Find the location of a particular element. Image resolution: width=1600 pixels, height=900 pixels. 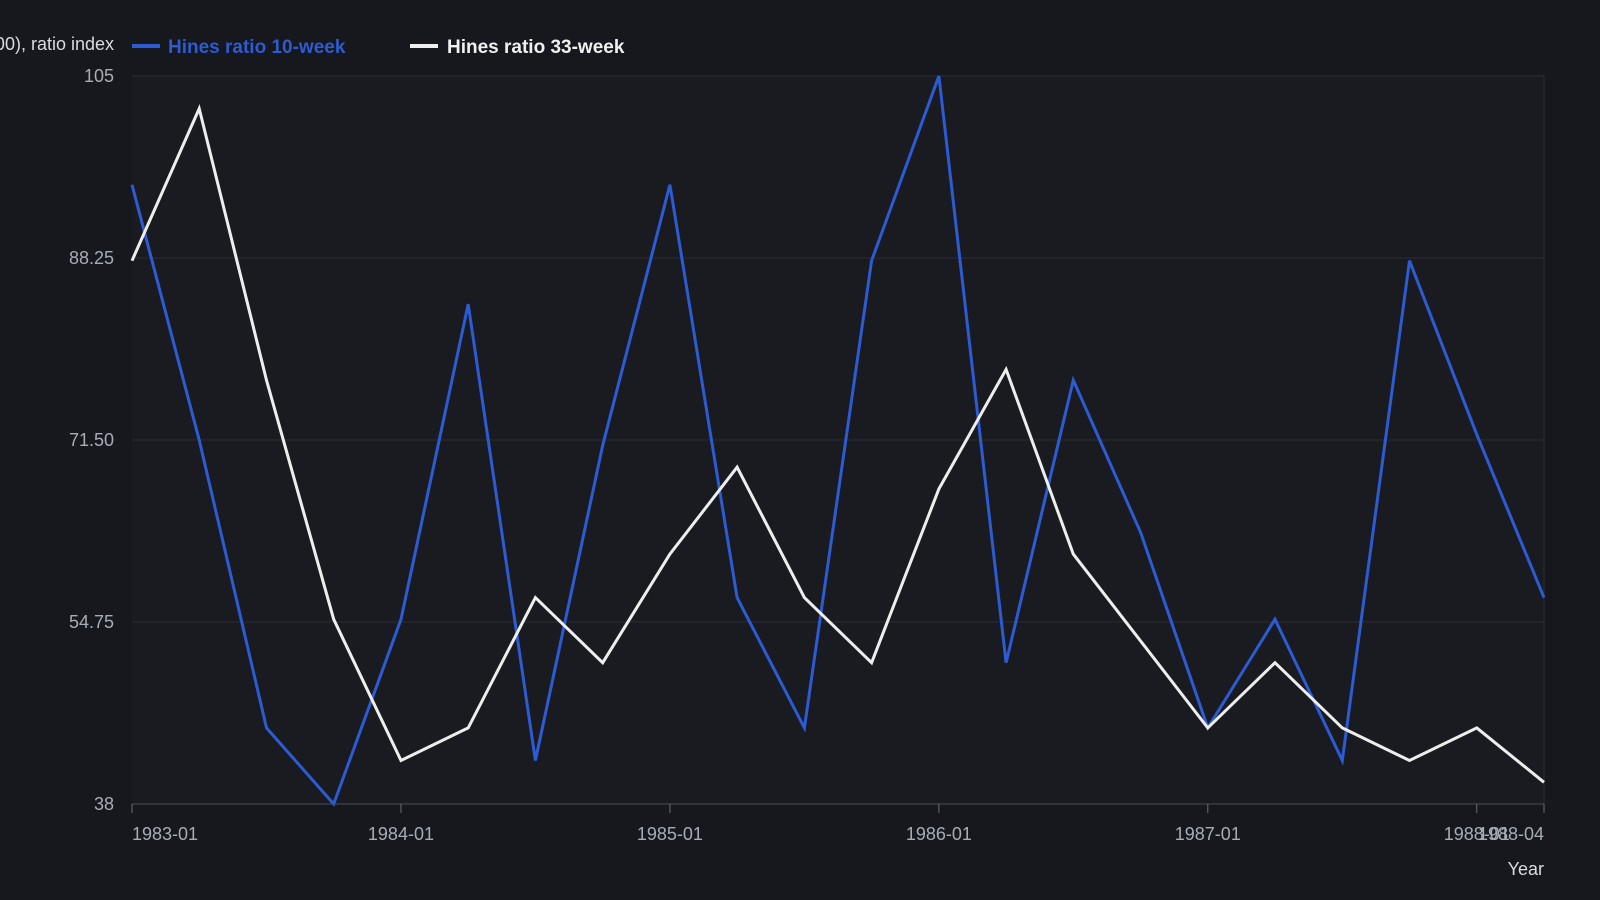

x-tick-label: 1988-04 is located at coordinates (1511, 834).